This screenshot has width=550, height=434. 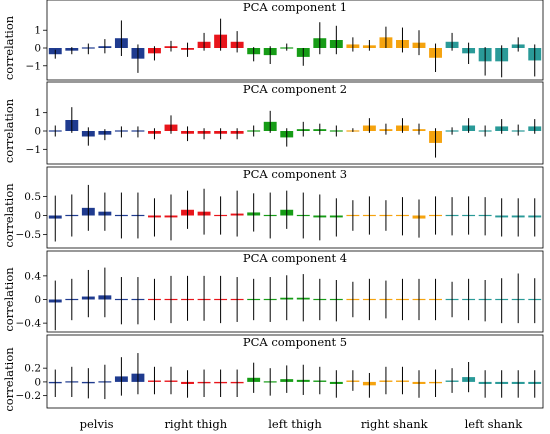 What do you see at coordinates (32, 276) in the screenshot?
I see `y-tick-label: 0.4` at bounding box center [32, 276].